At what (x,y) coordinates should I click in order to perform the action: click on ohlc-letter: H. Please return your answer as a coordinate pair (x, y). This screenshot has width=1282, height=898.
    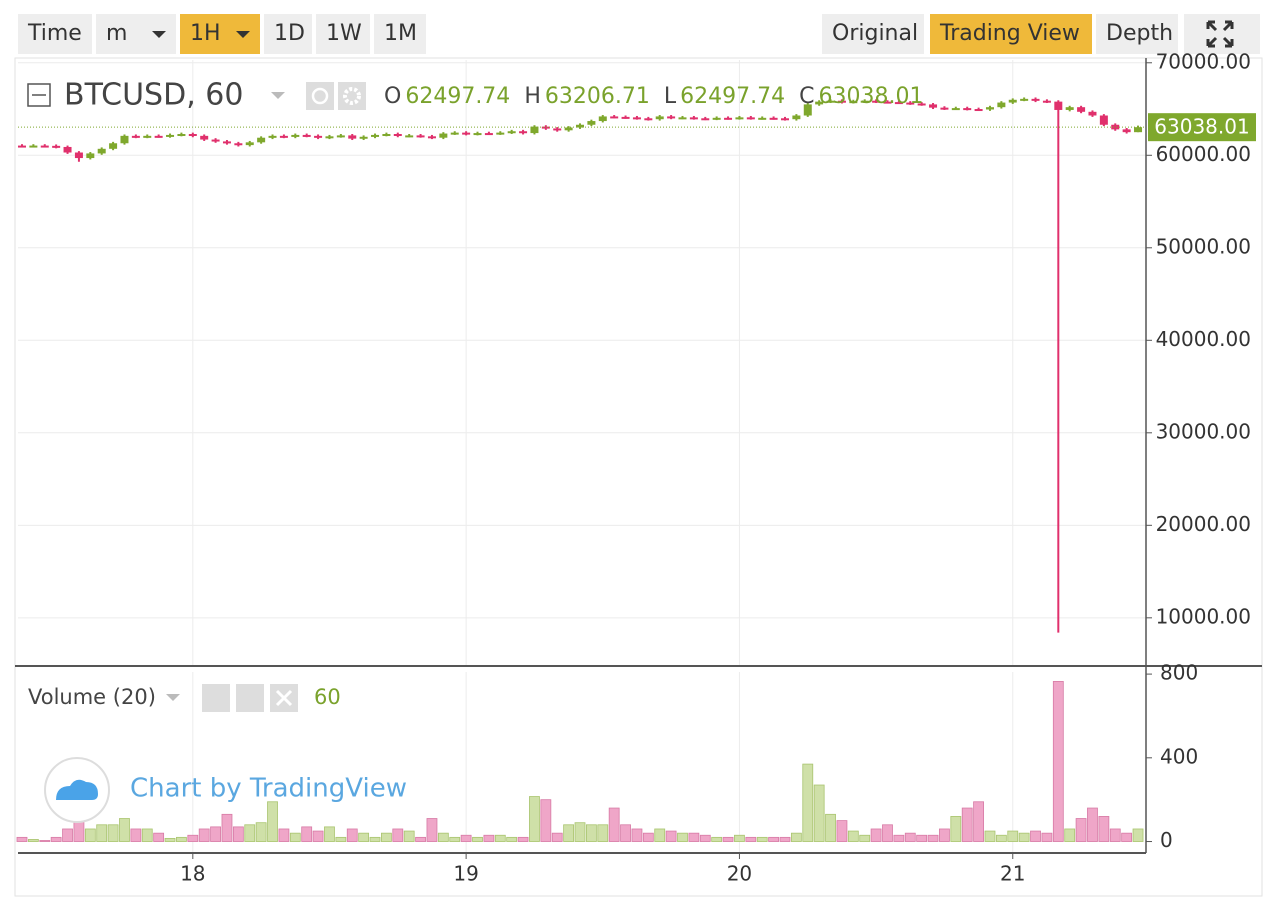
    Looking at the image, I should click on (532, 96).